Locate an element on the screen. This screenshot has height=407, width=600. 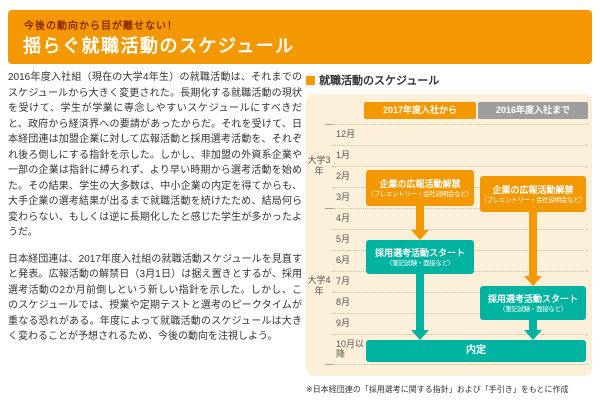
month-label: 2月 is located at coordinates (343, 176).